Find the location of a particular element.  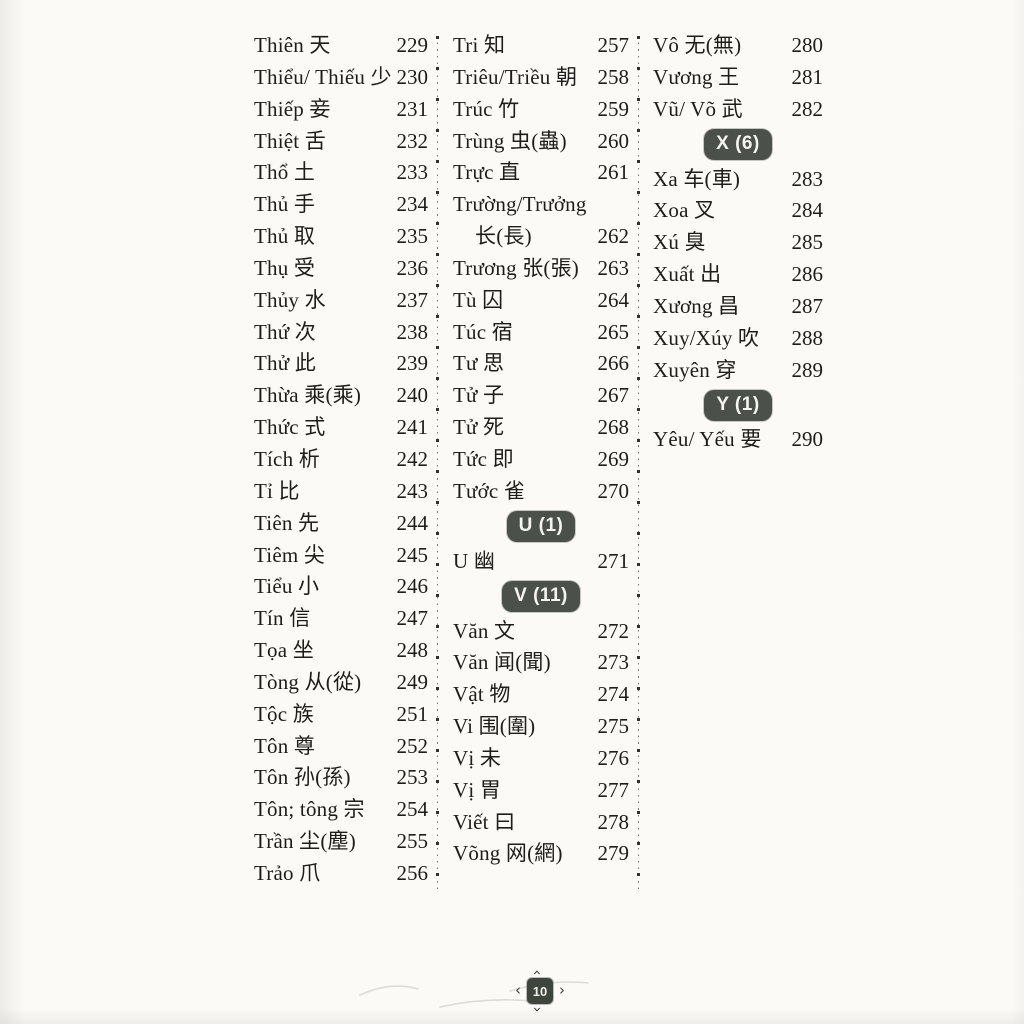

entry-term: Viết 曰 is located at coordinates (484, 821).